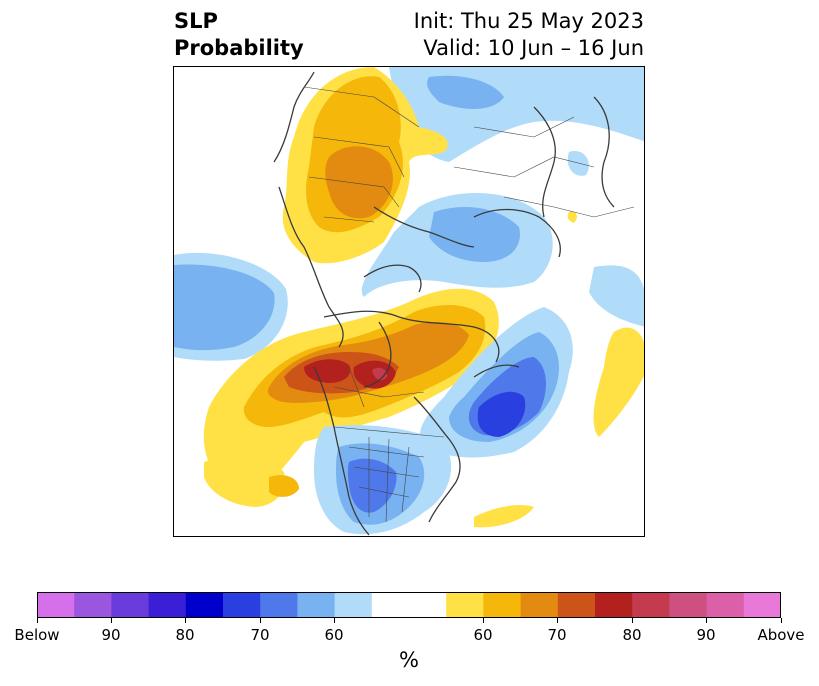 This screenshot has height=686, width=819. Describe the element at coordinates (533, 48) in the screenshot. I see `valid-date: Valid: 10 Jun – 16 Jun` at that location.